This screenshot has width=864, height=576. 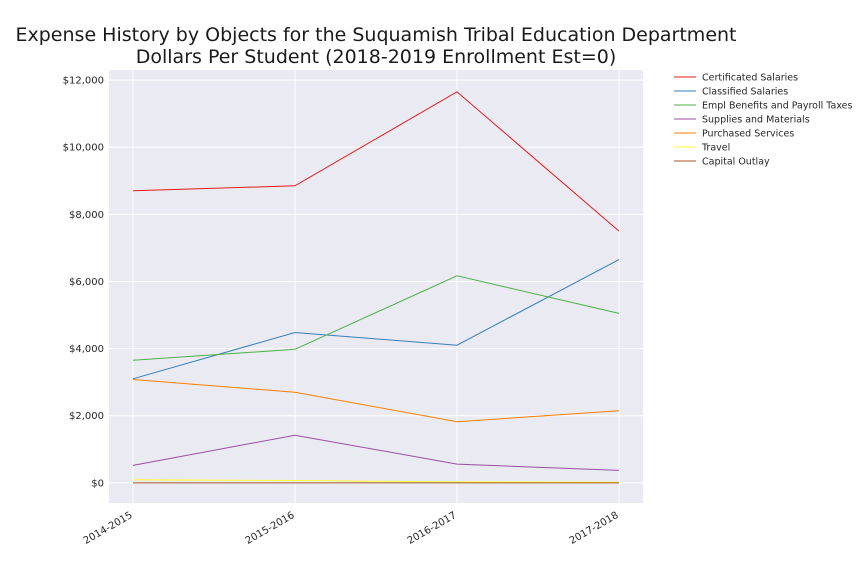 I want to click on y-tick-label: $4,000, so click(x=86, y=349).